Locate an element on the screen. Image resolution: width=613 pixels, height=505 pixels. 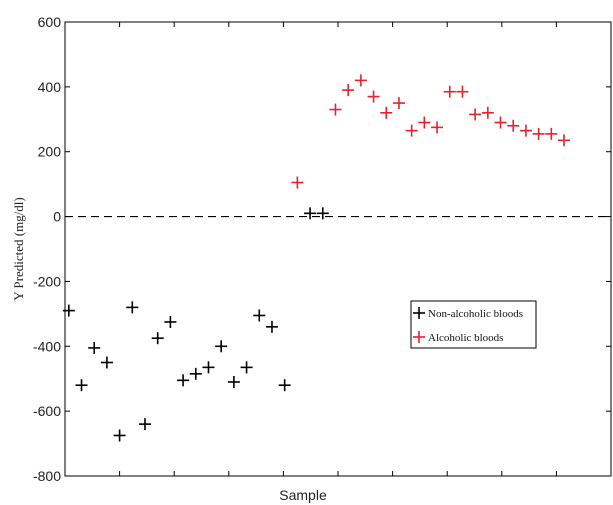
legend-label-alcoholic: Alcoholic bloods is located at coordinates (465, 338).